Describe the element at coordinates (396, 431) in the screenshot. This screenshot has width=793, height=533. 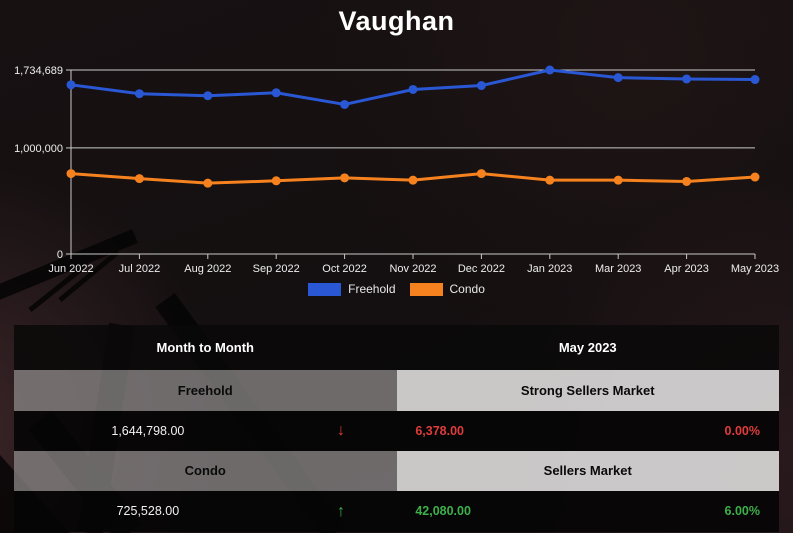
I see `freehold-values-row: 1,644,798.00 ↓ 6,378.00 0.00%` at that location.